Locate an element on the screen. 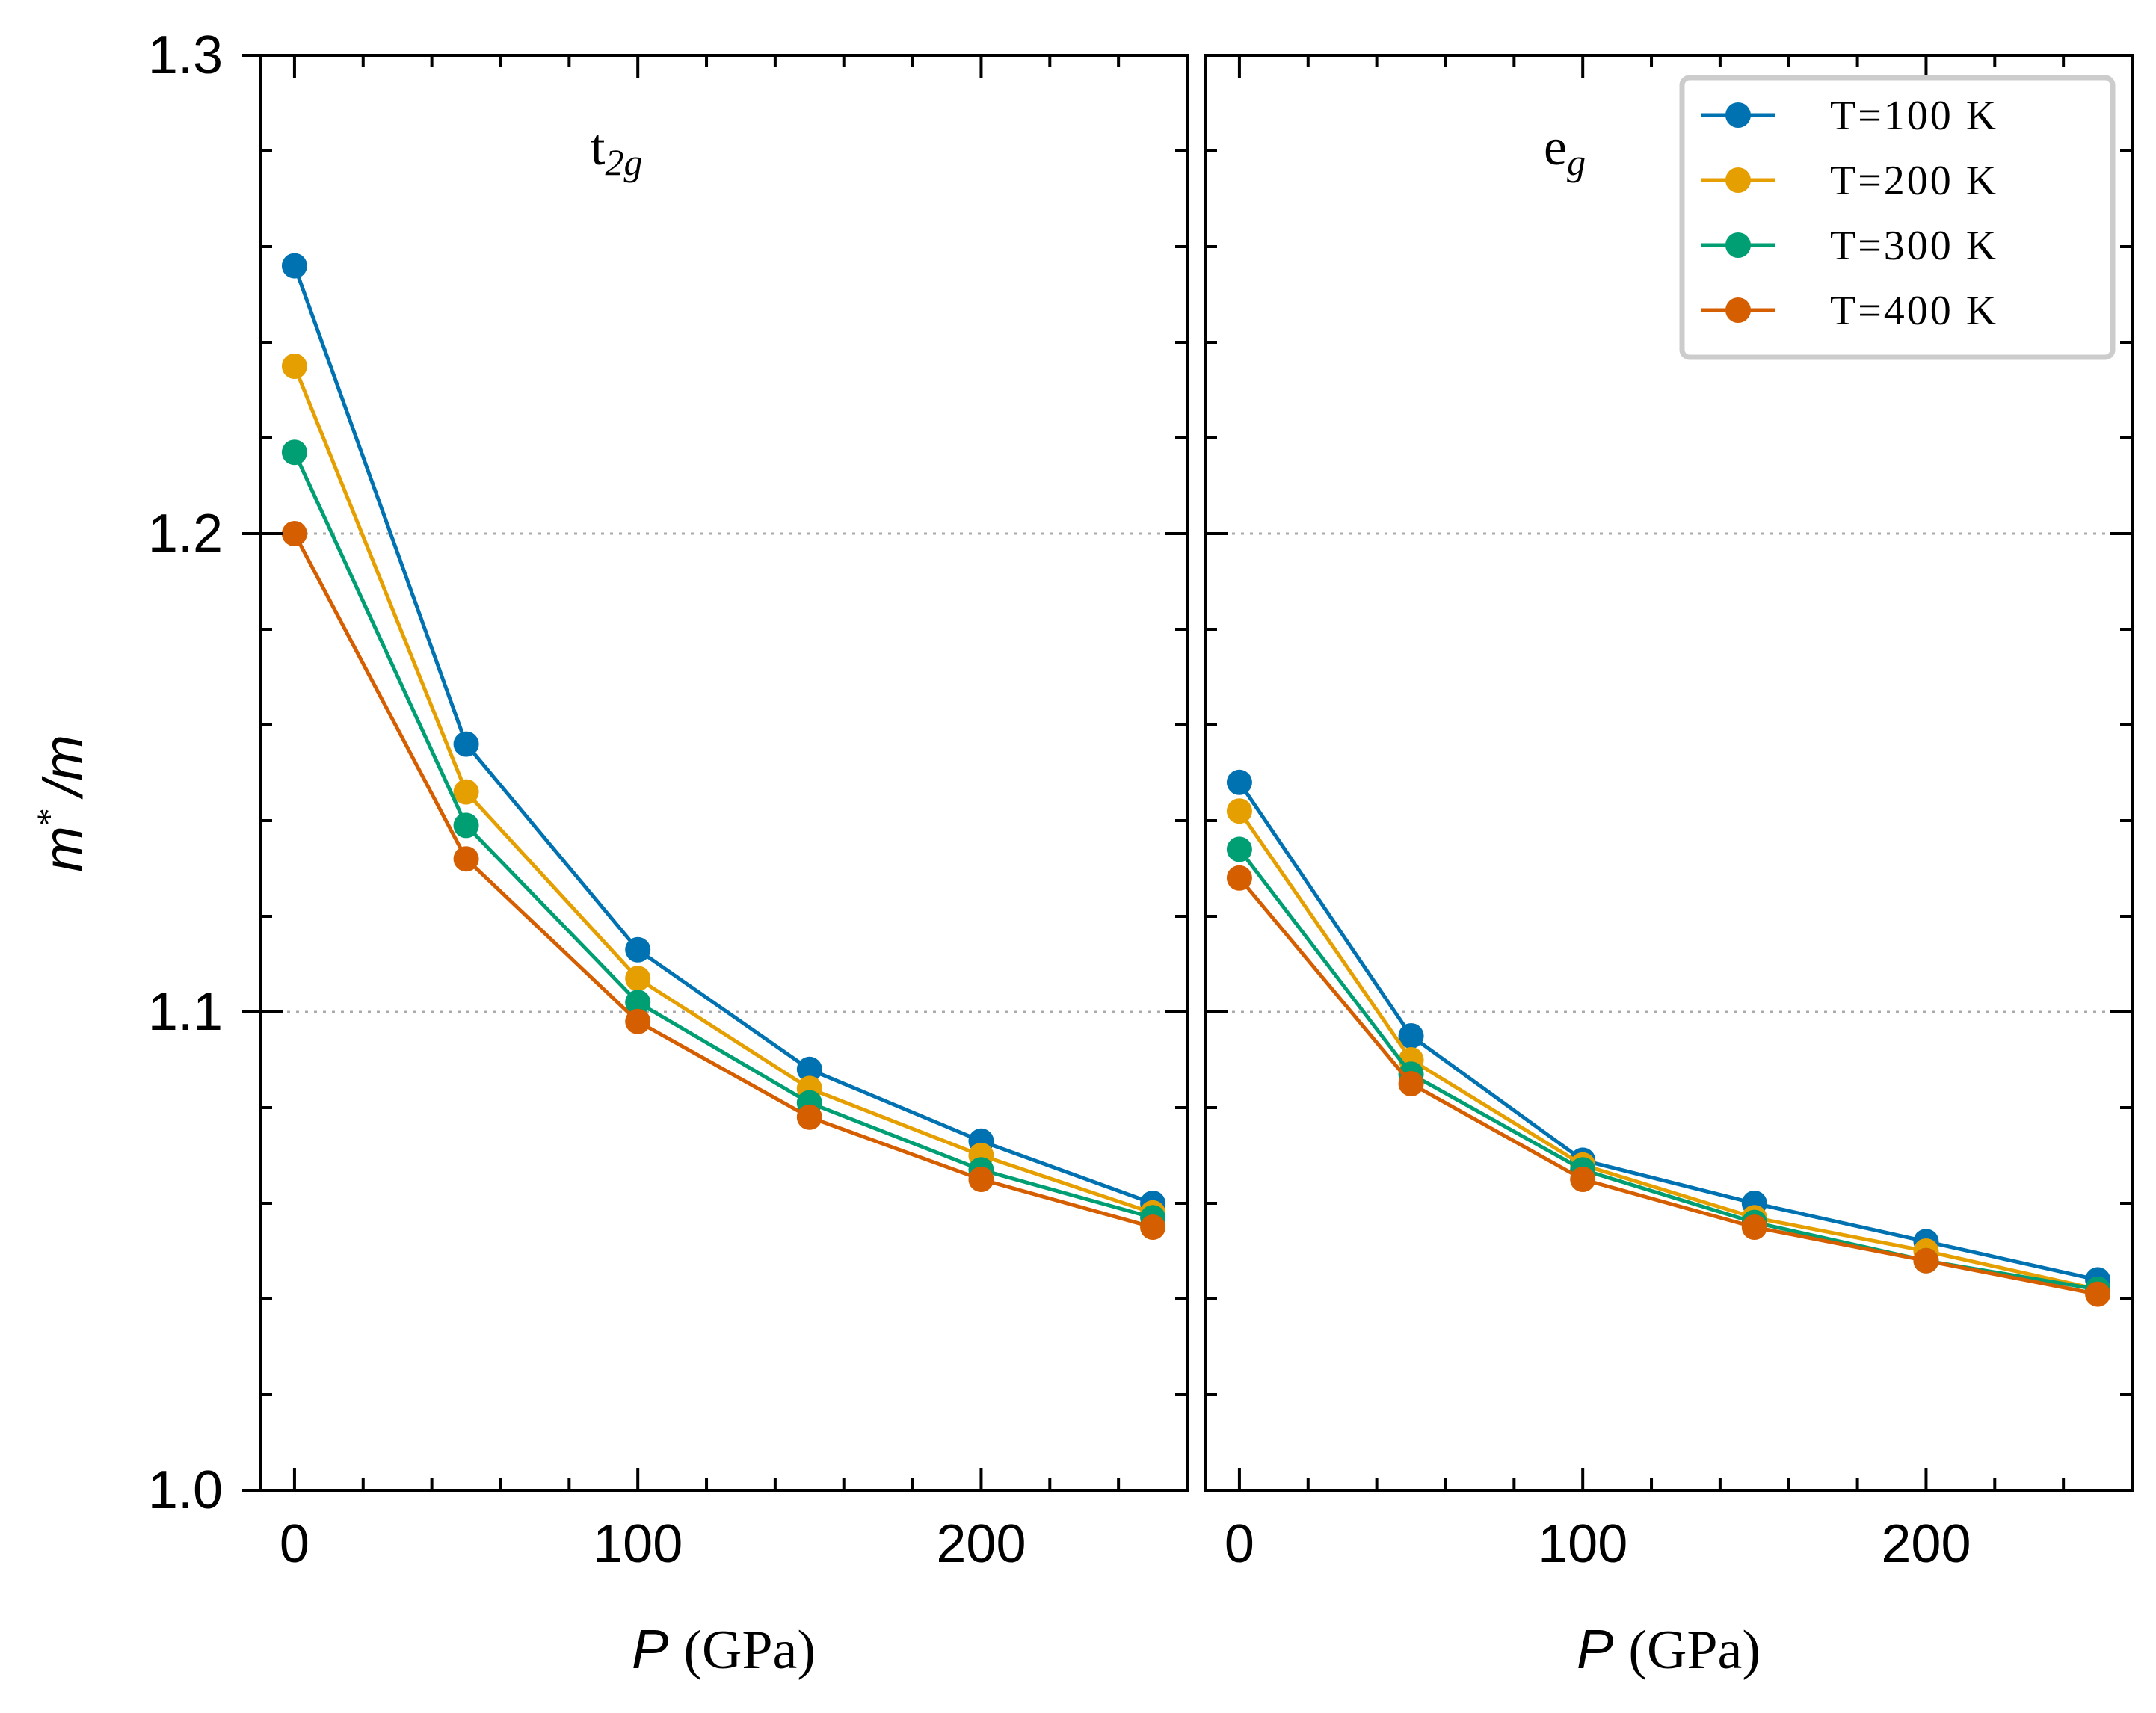 This screenshot has width=2156, height=1713. legend-label: T=200 K is located at coordinates (1914, 181).